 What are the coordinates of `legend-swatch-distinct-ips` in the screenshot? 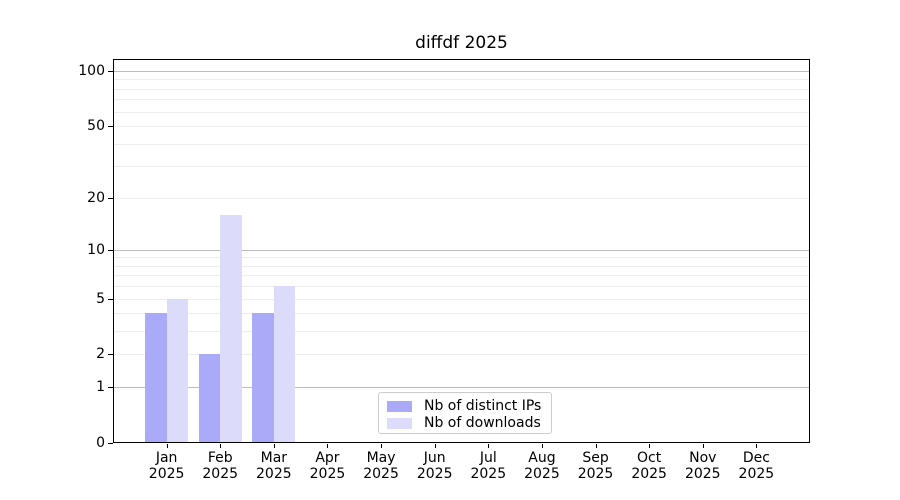 It's located at (399, 406).